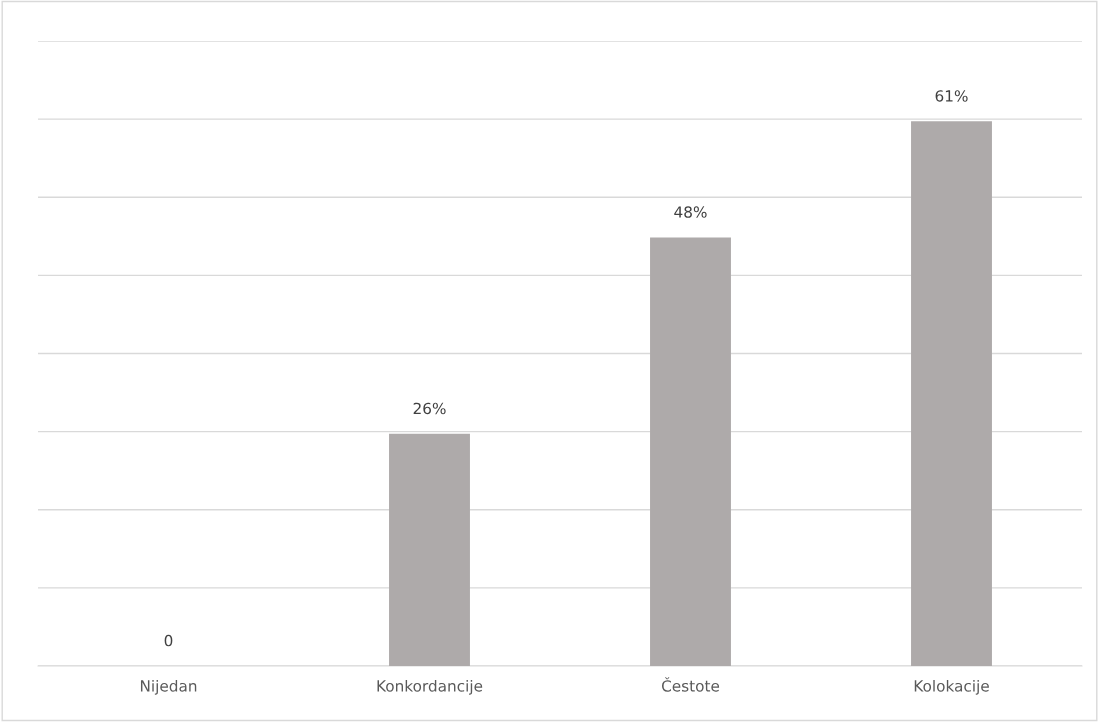 The width and height of the screenshot is (1099, 722). Describe the element at coordinates (951, 687) in the screenshot. I see `x-tick-label: Kolokacije` at that location.